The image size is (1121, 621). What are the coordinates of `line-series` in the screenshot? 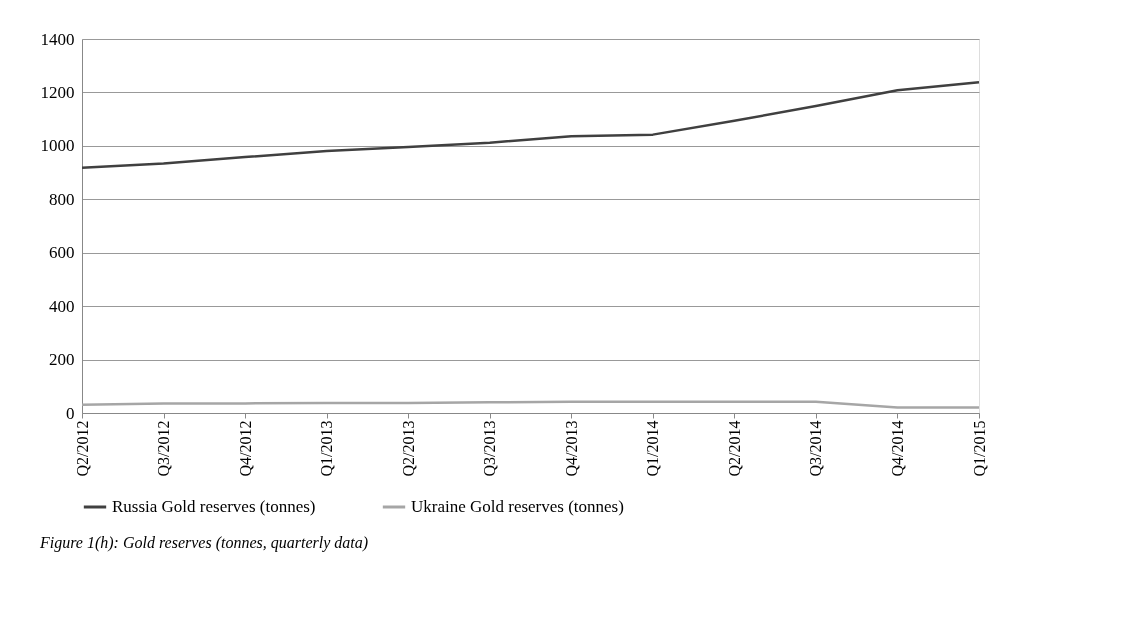 It's located at (530, 125).